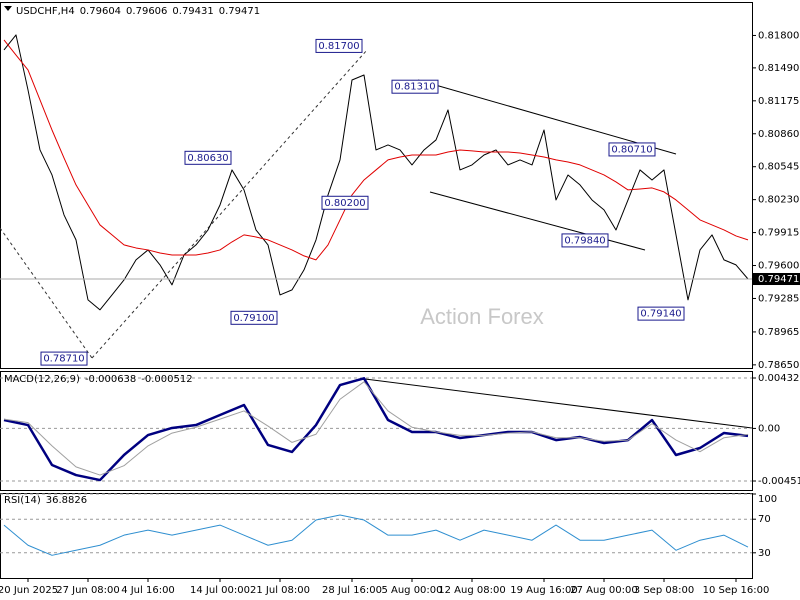 Image resolution: width=800 pixels, height=600 pixels. What do you see at coordinates (110, 379) in the screenshot?
I see `header-text: -0.000638` at bounding box center [110, 379].